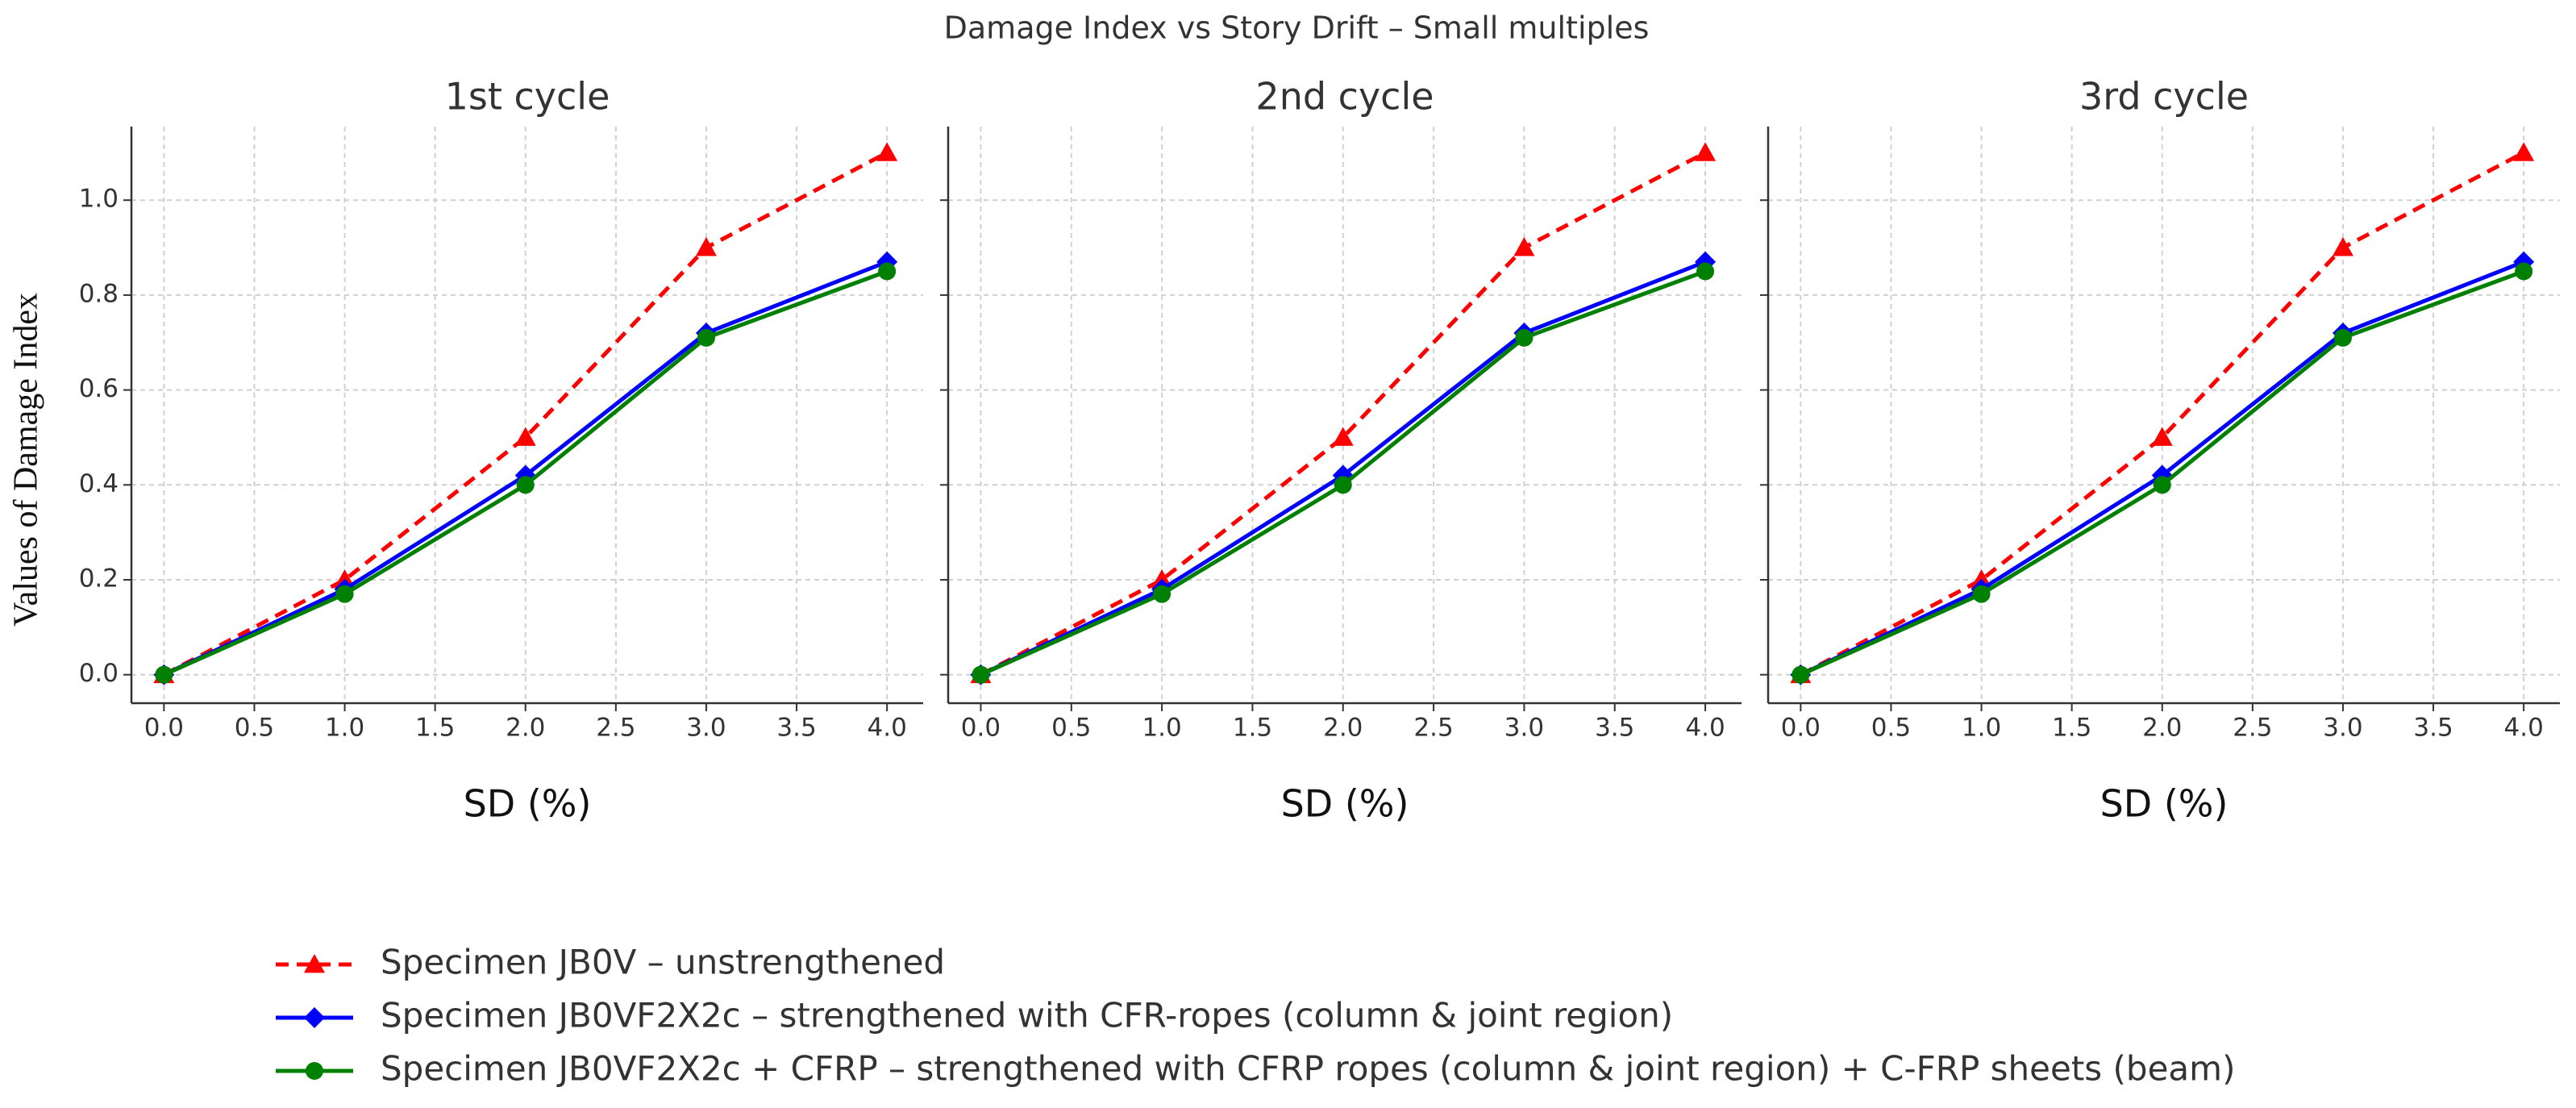 Image resolution: width=2576 pixels, height=1108 pixels. I want to click on panel-title: 1st cycle, so click(527, 97).